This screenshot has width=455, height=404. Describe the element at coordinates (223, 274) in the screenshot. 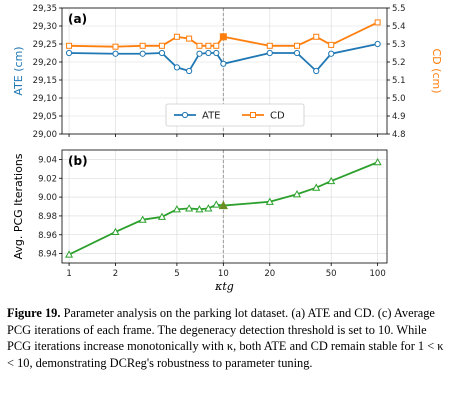

I see `x-tick-label: 10` at that location.